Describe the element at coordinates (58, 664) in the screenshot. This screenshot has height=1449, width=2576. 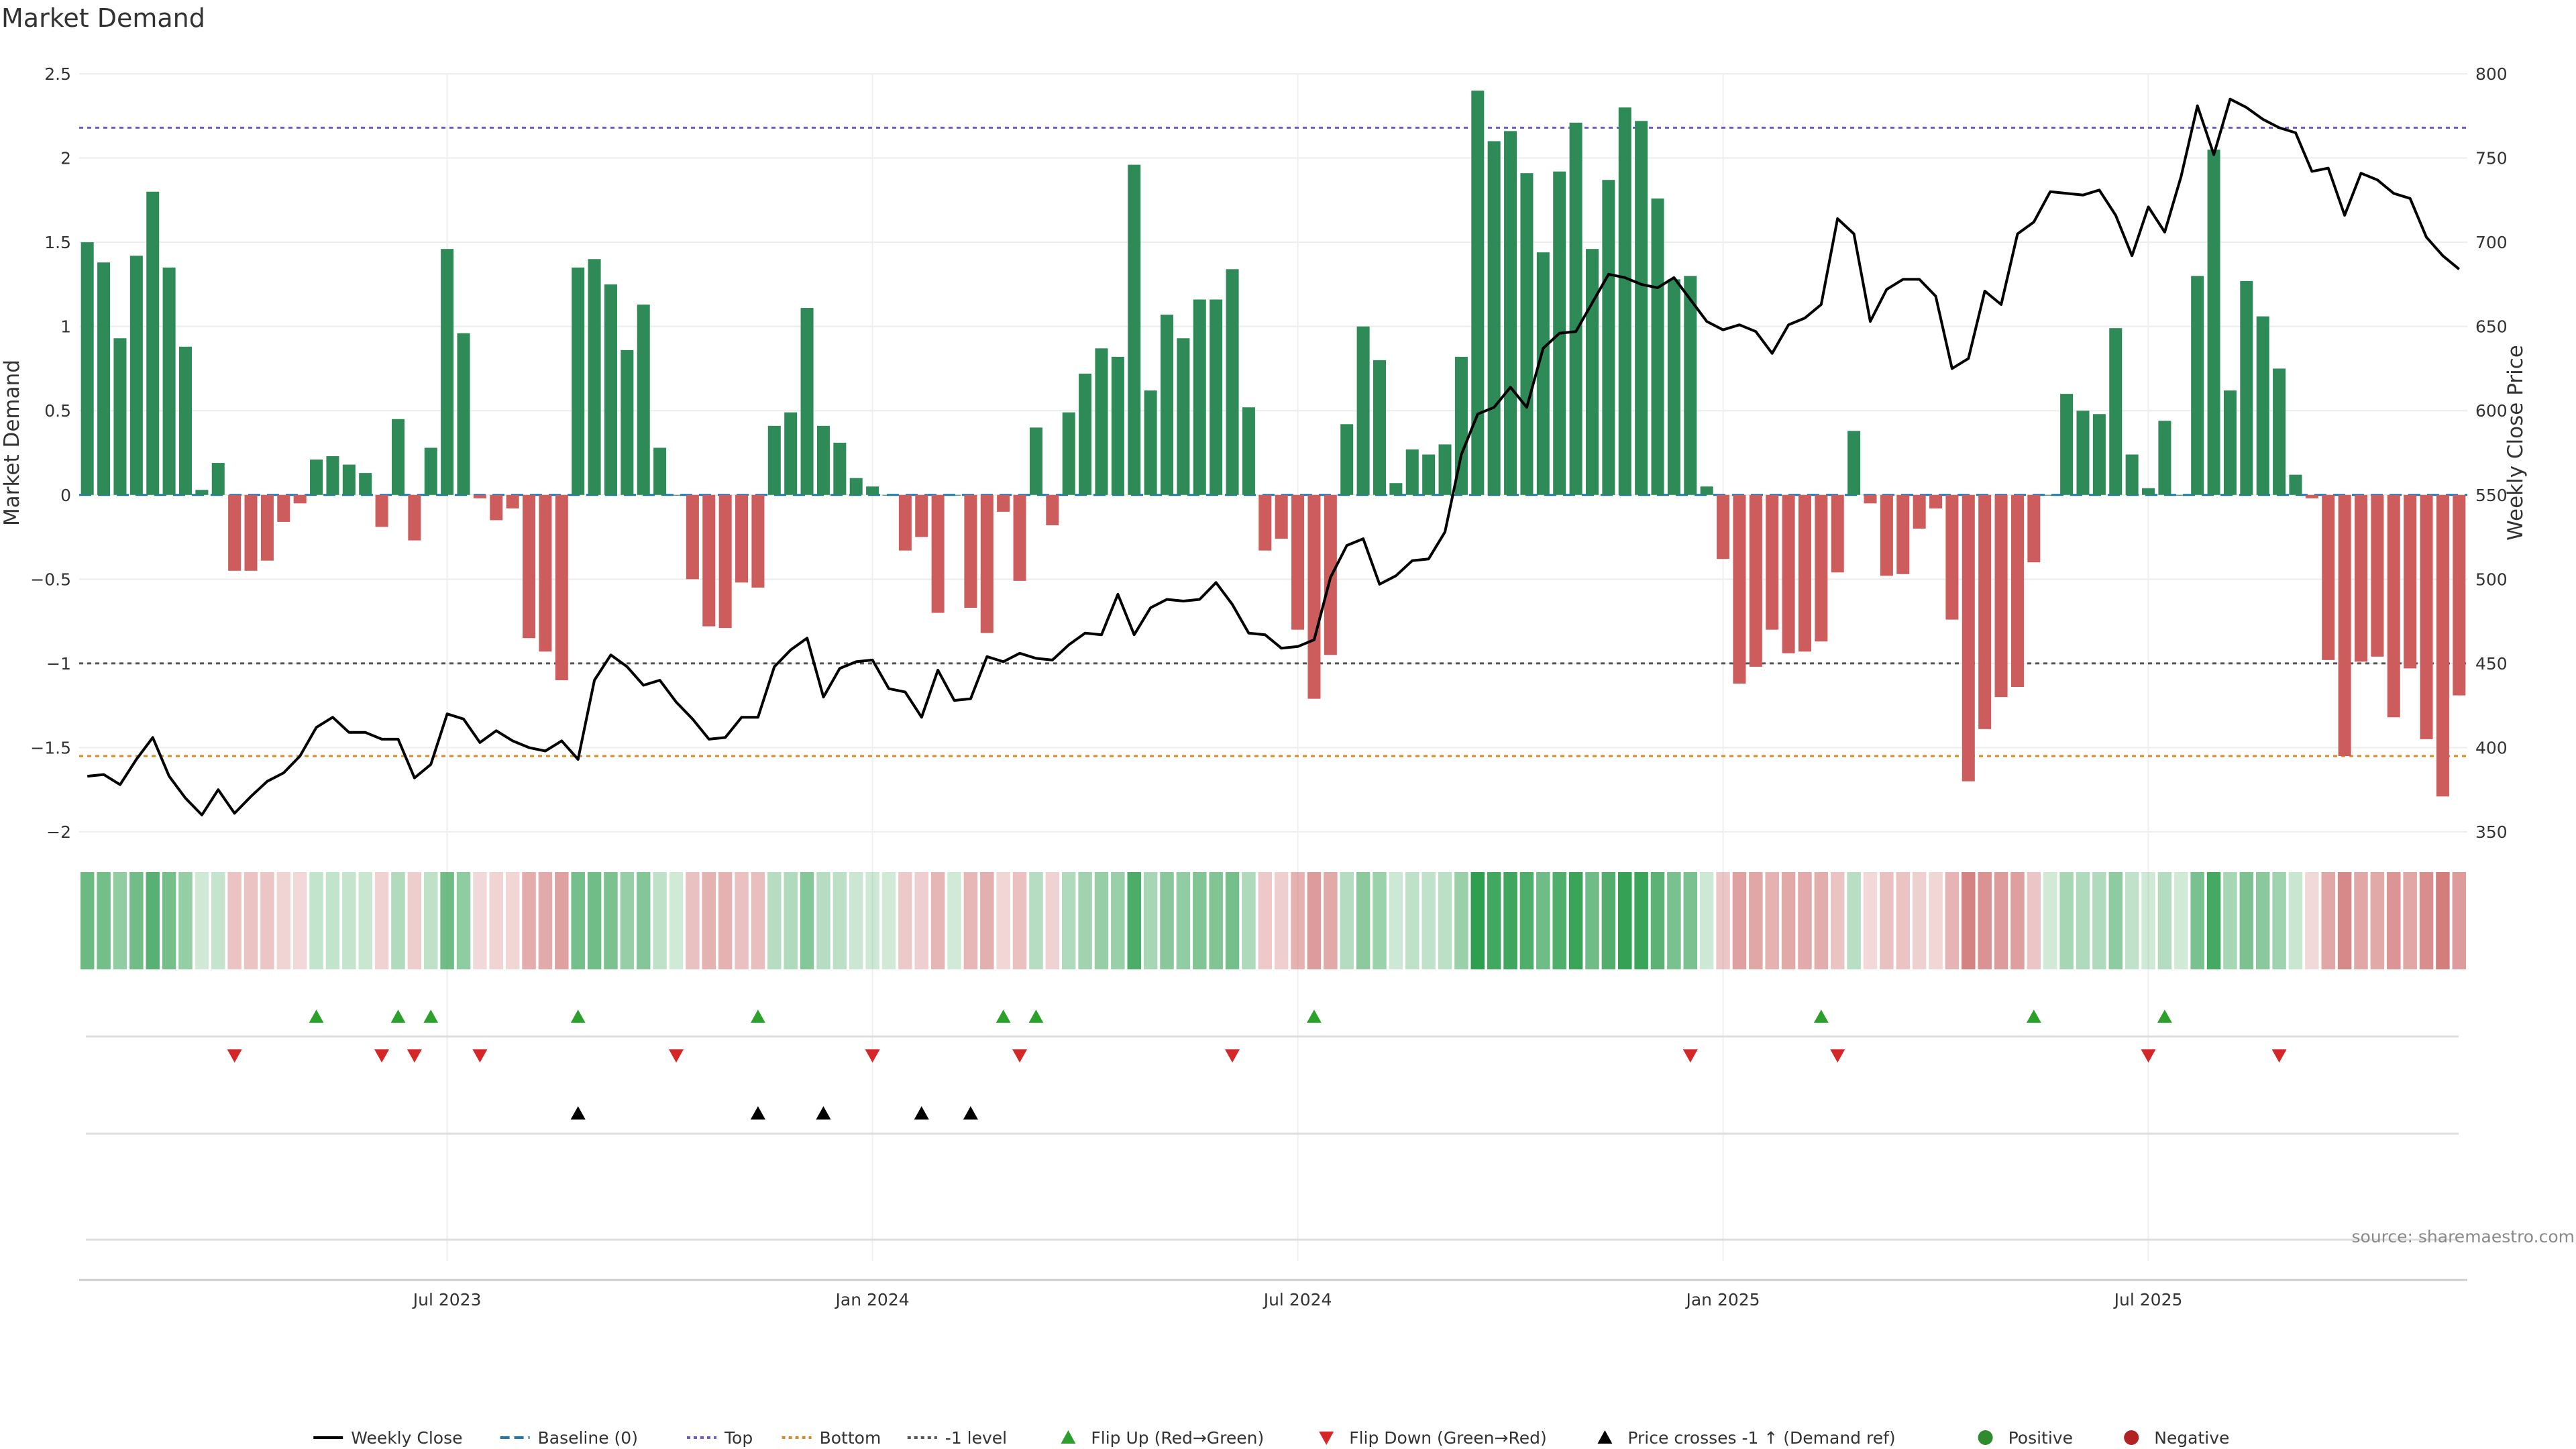
I see `left-tick-label: −1` at that location.